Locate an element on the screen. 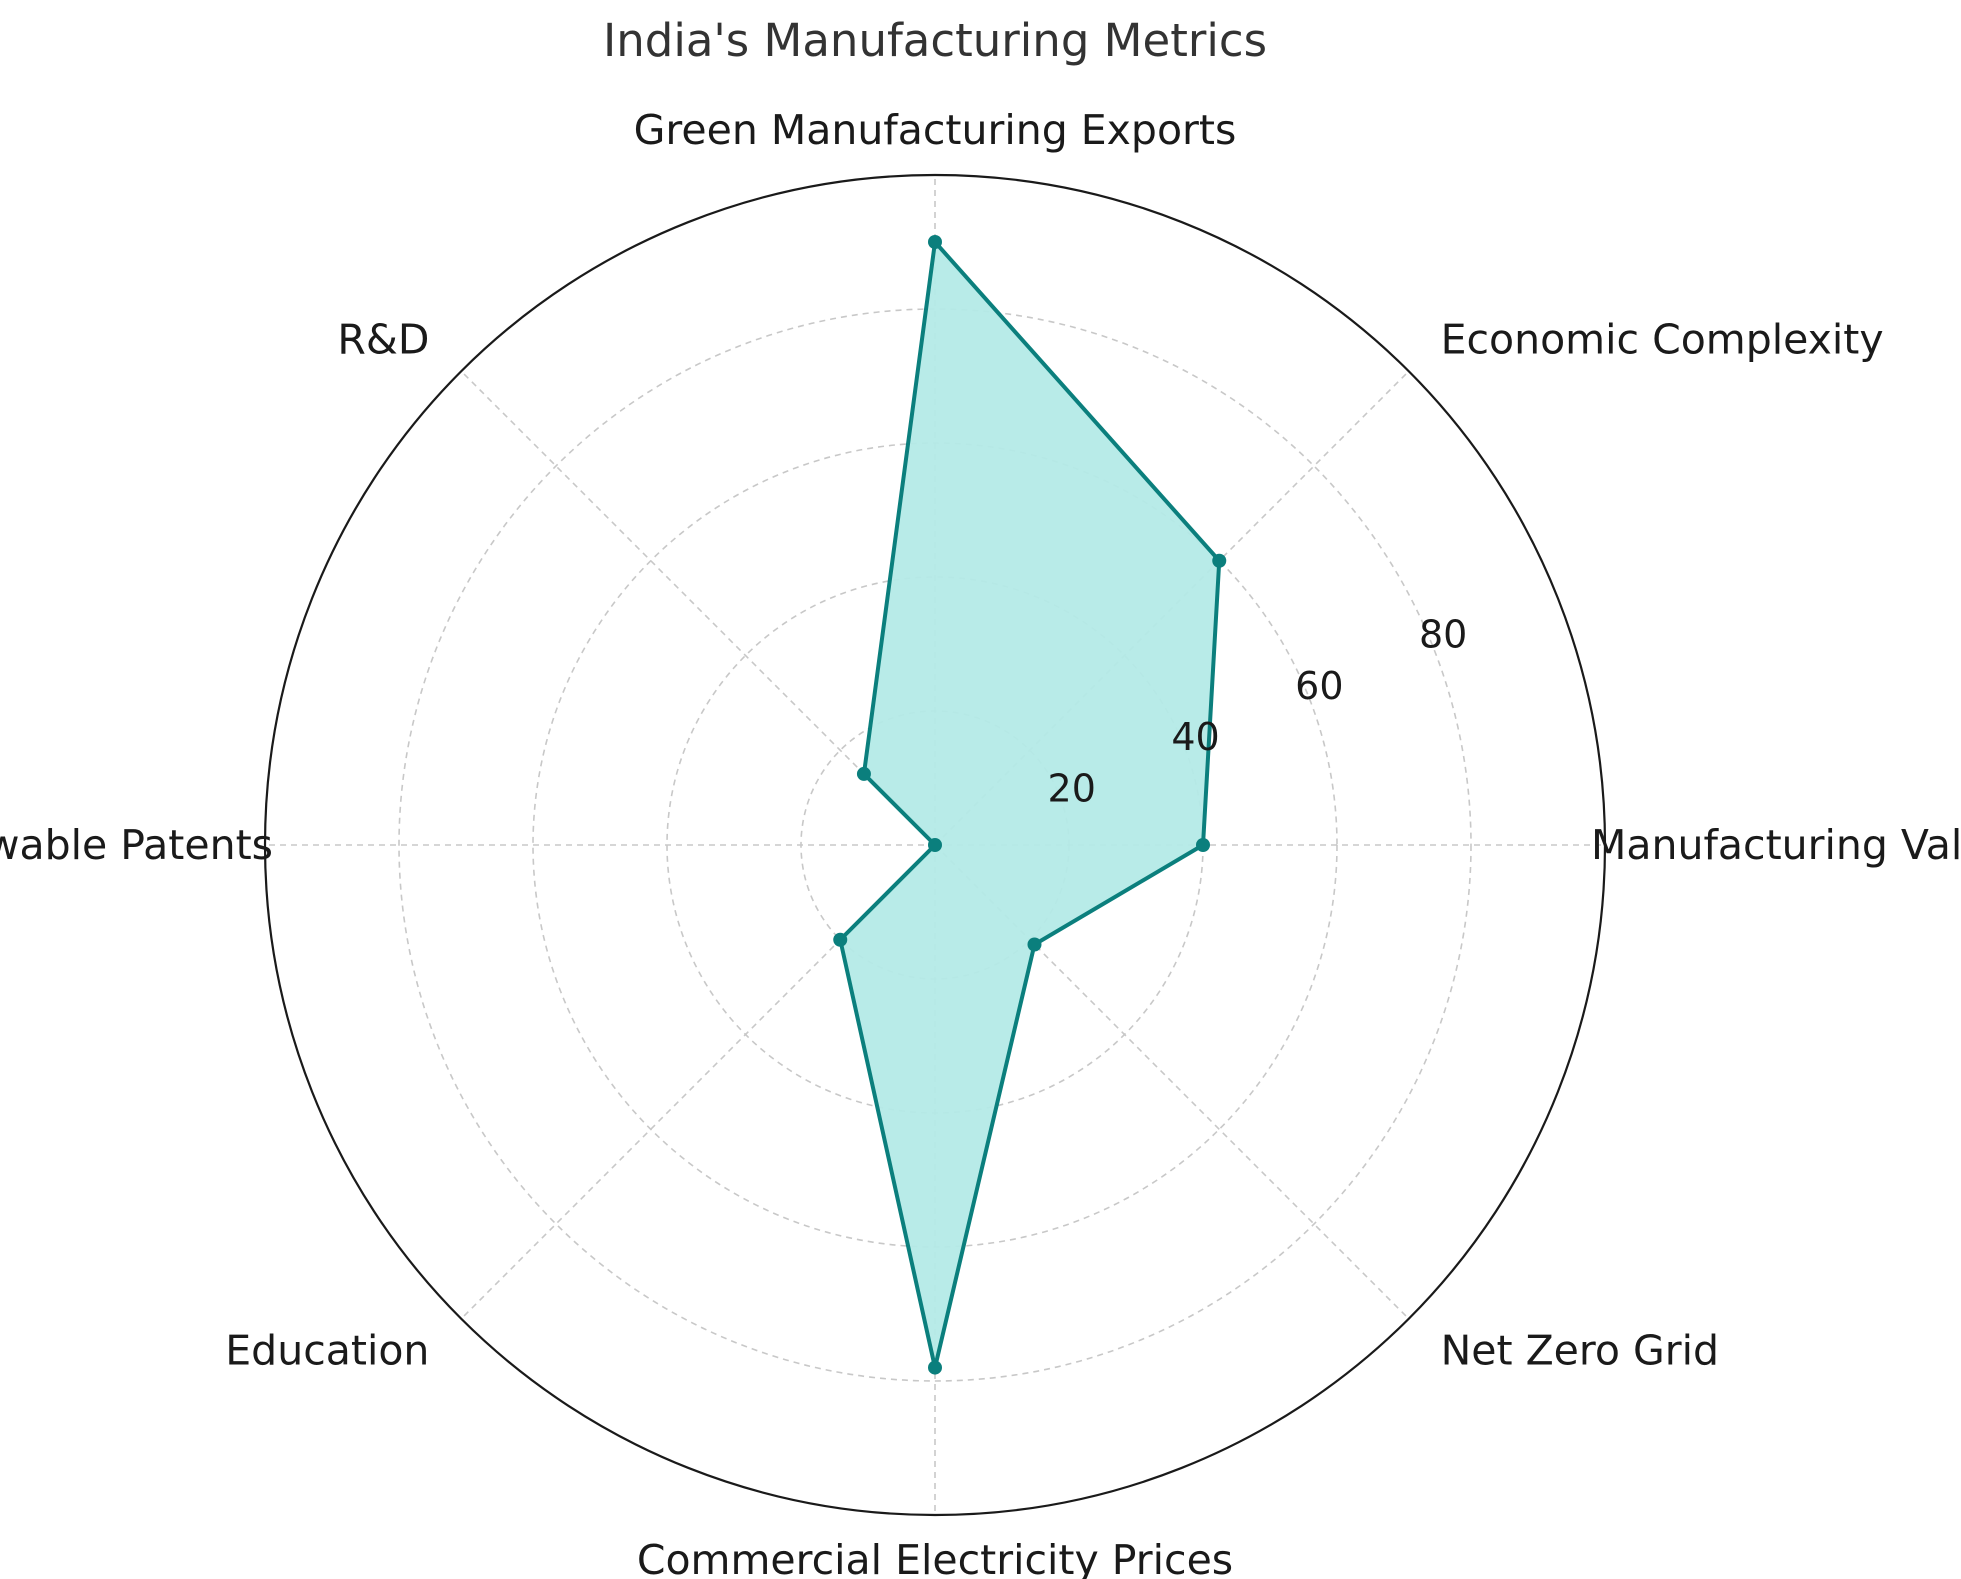 This screenshot has height=1579, width=1961. data-point-r-d is located at coordinates (863, 773).